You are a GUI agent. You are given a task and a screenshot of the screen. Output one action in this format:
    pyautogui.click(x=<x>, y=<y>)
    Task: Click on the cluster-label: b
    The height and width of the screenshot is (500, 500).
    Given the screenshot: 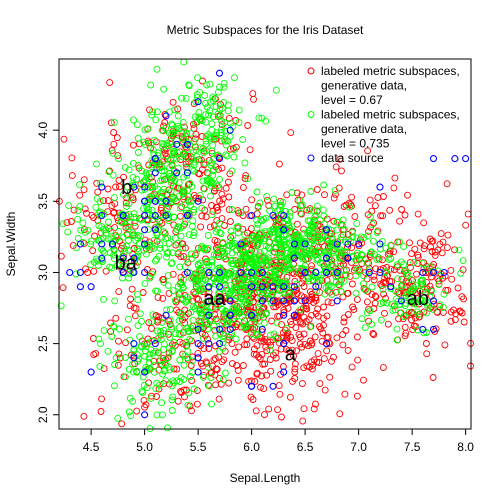 What is the action you would take?
    pyautogui.click(x=126, y=188)
    